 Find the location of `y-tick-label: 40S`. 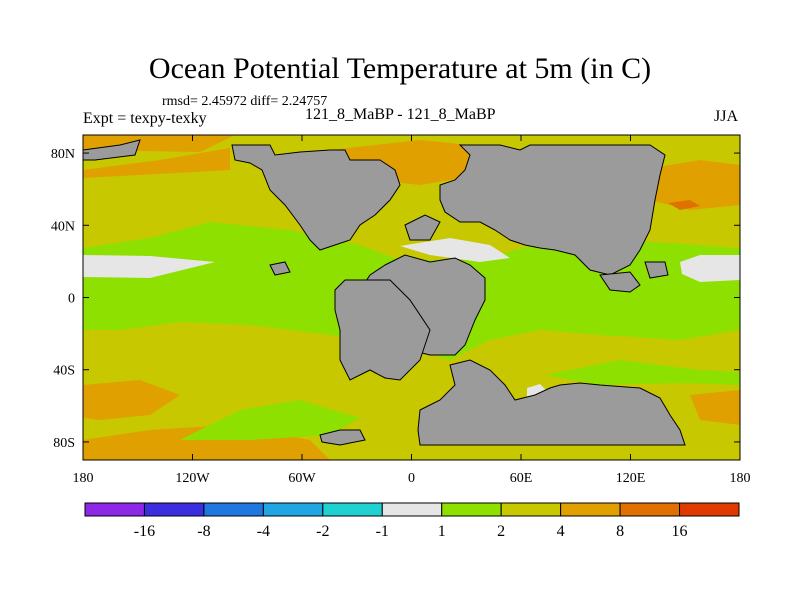

y-tick-label: 40S is located at coordinates (64, 371).